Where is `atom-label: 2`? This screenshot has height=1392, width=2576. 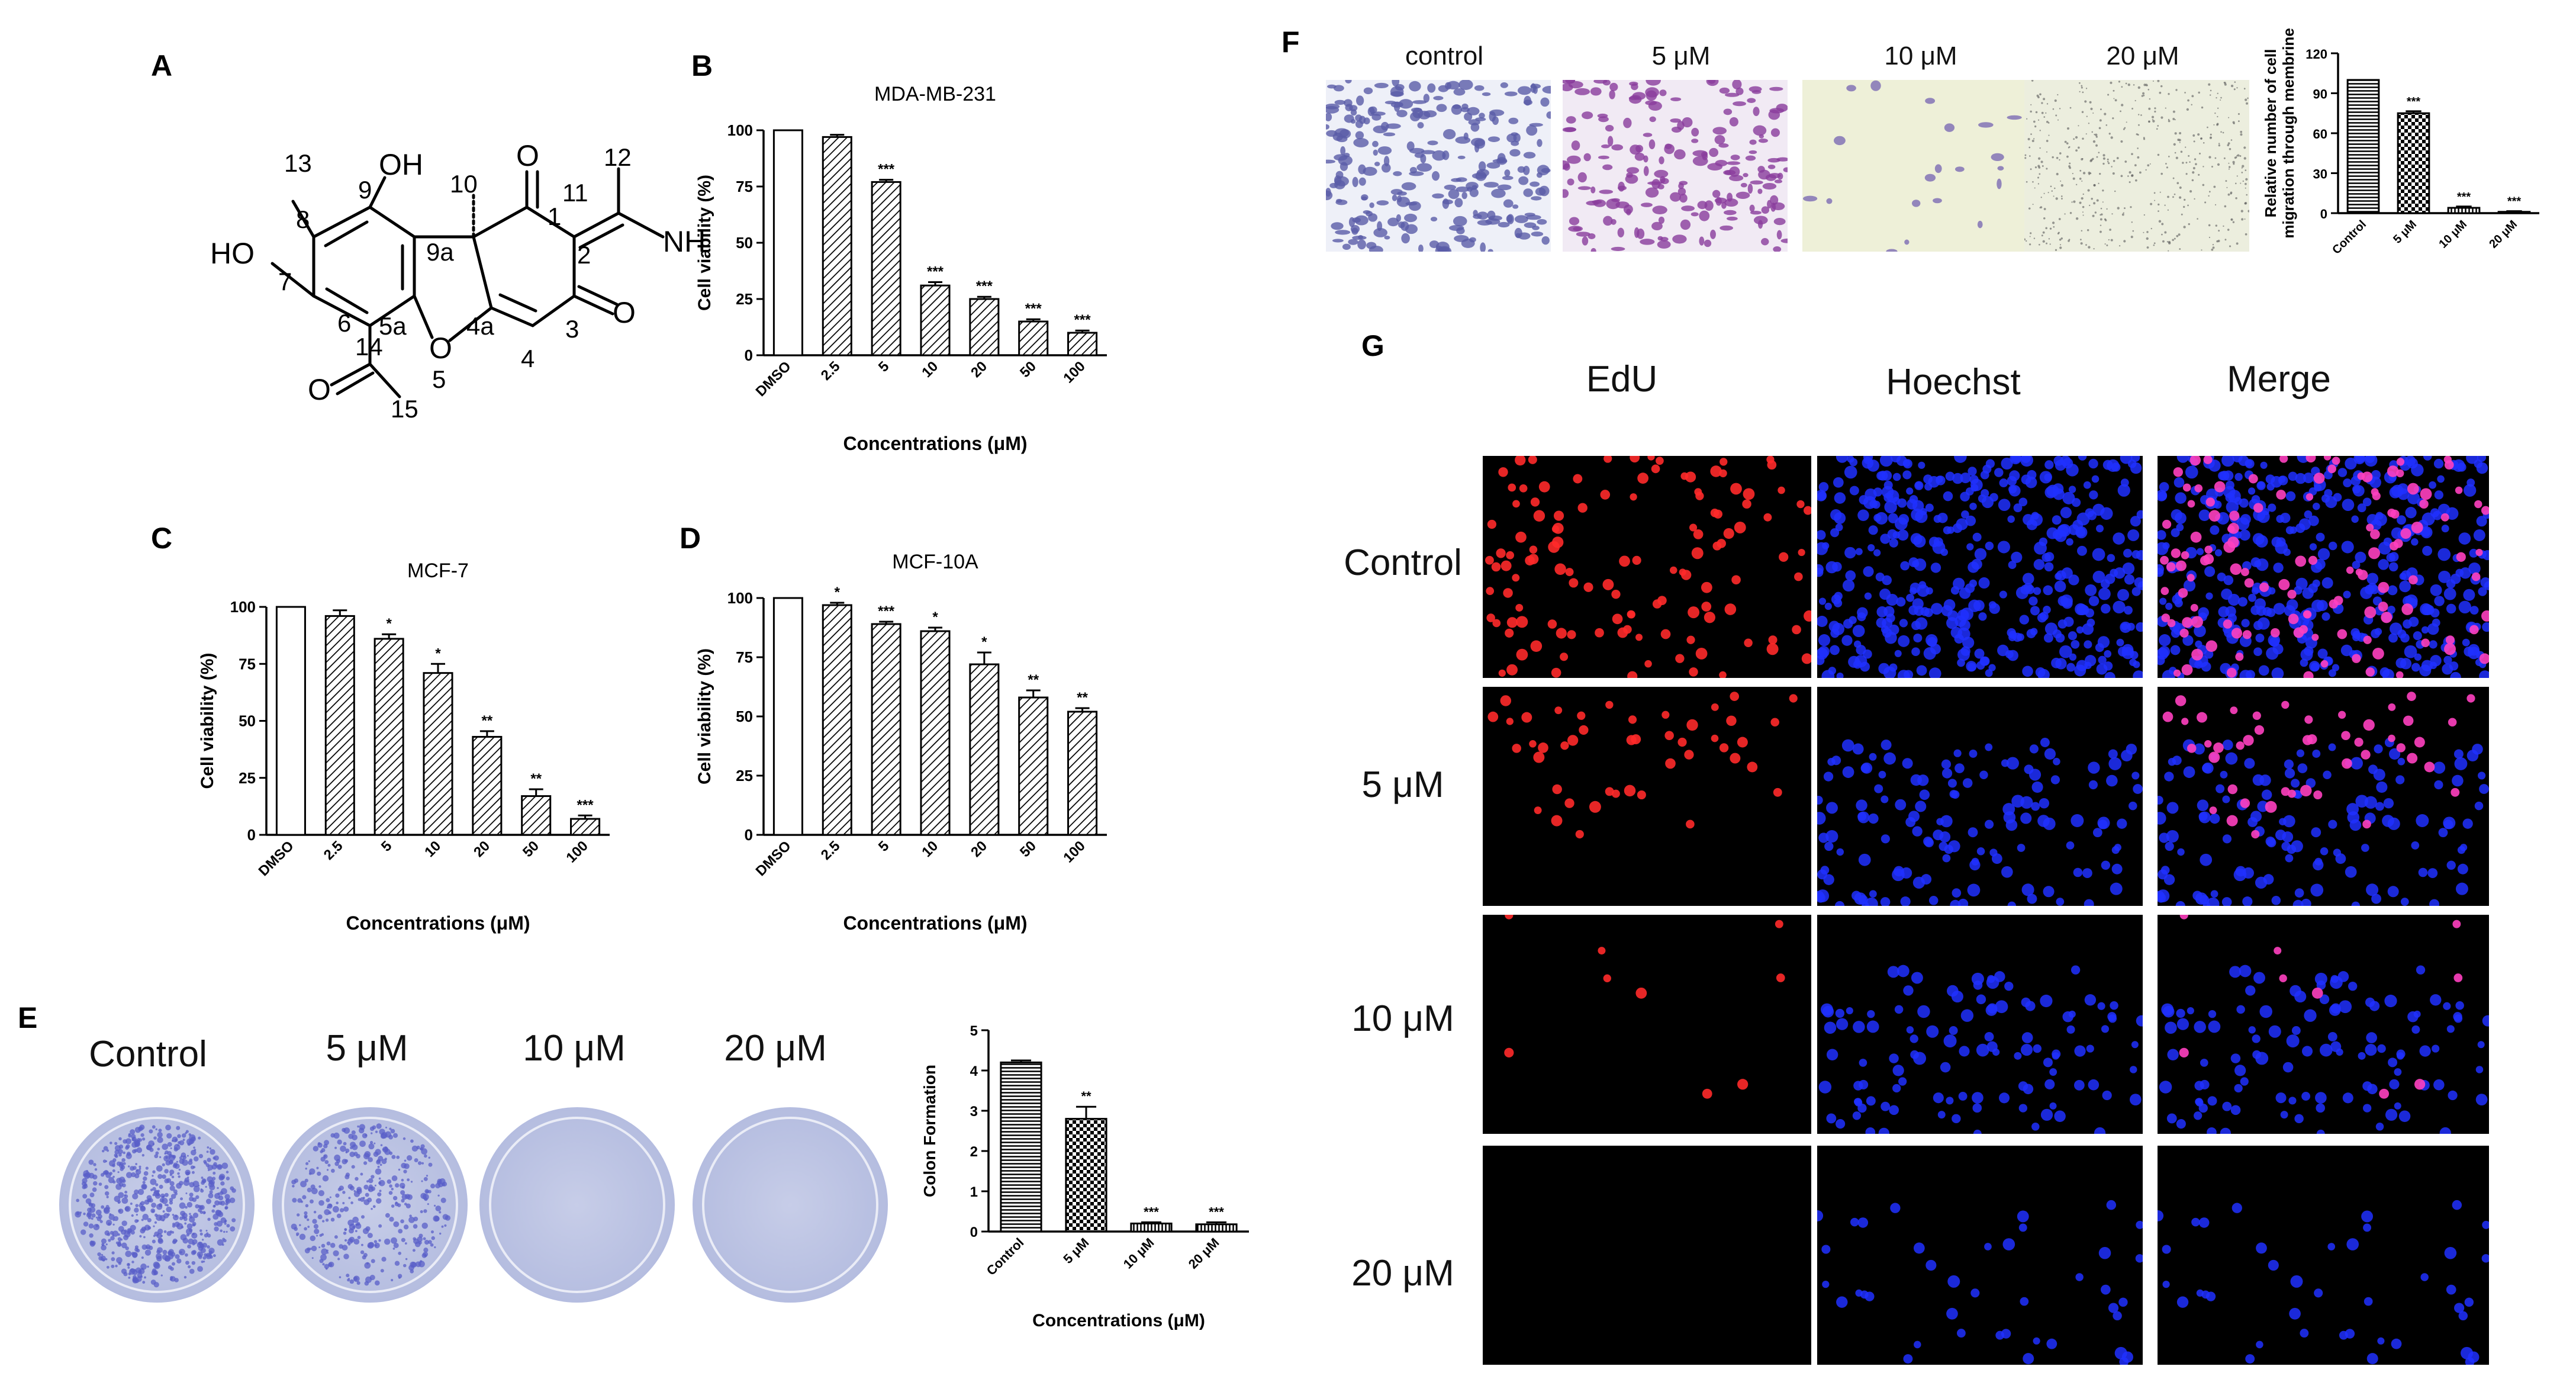
atom-label: 2 is located at coordinates (584, 255).